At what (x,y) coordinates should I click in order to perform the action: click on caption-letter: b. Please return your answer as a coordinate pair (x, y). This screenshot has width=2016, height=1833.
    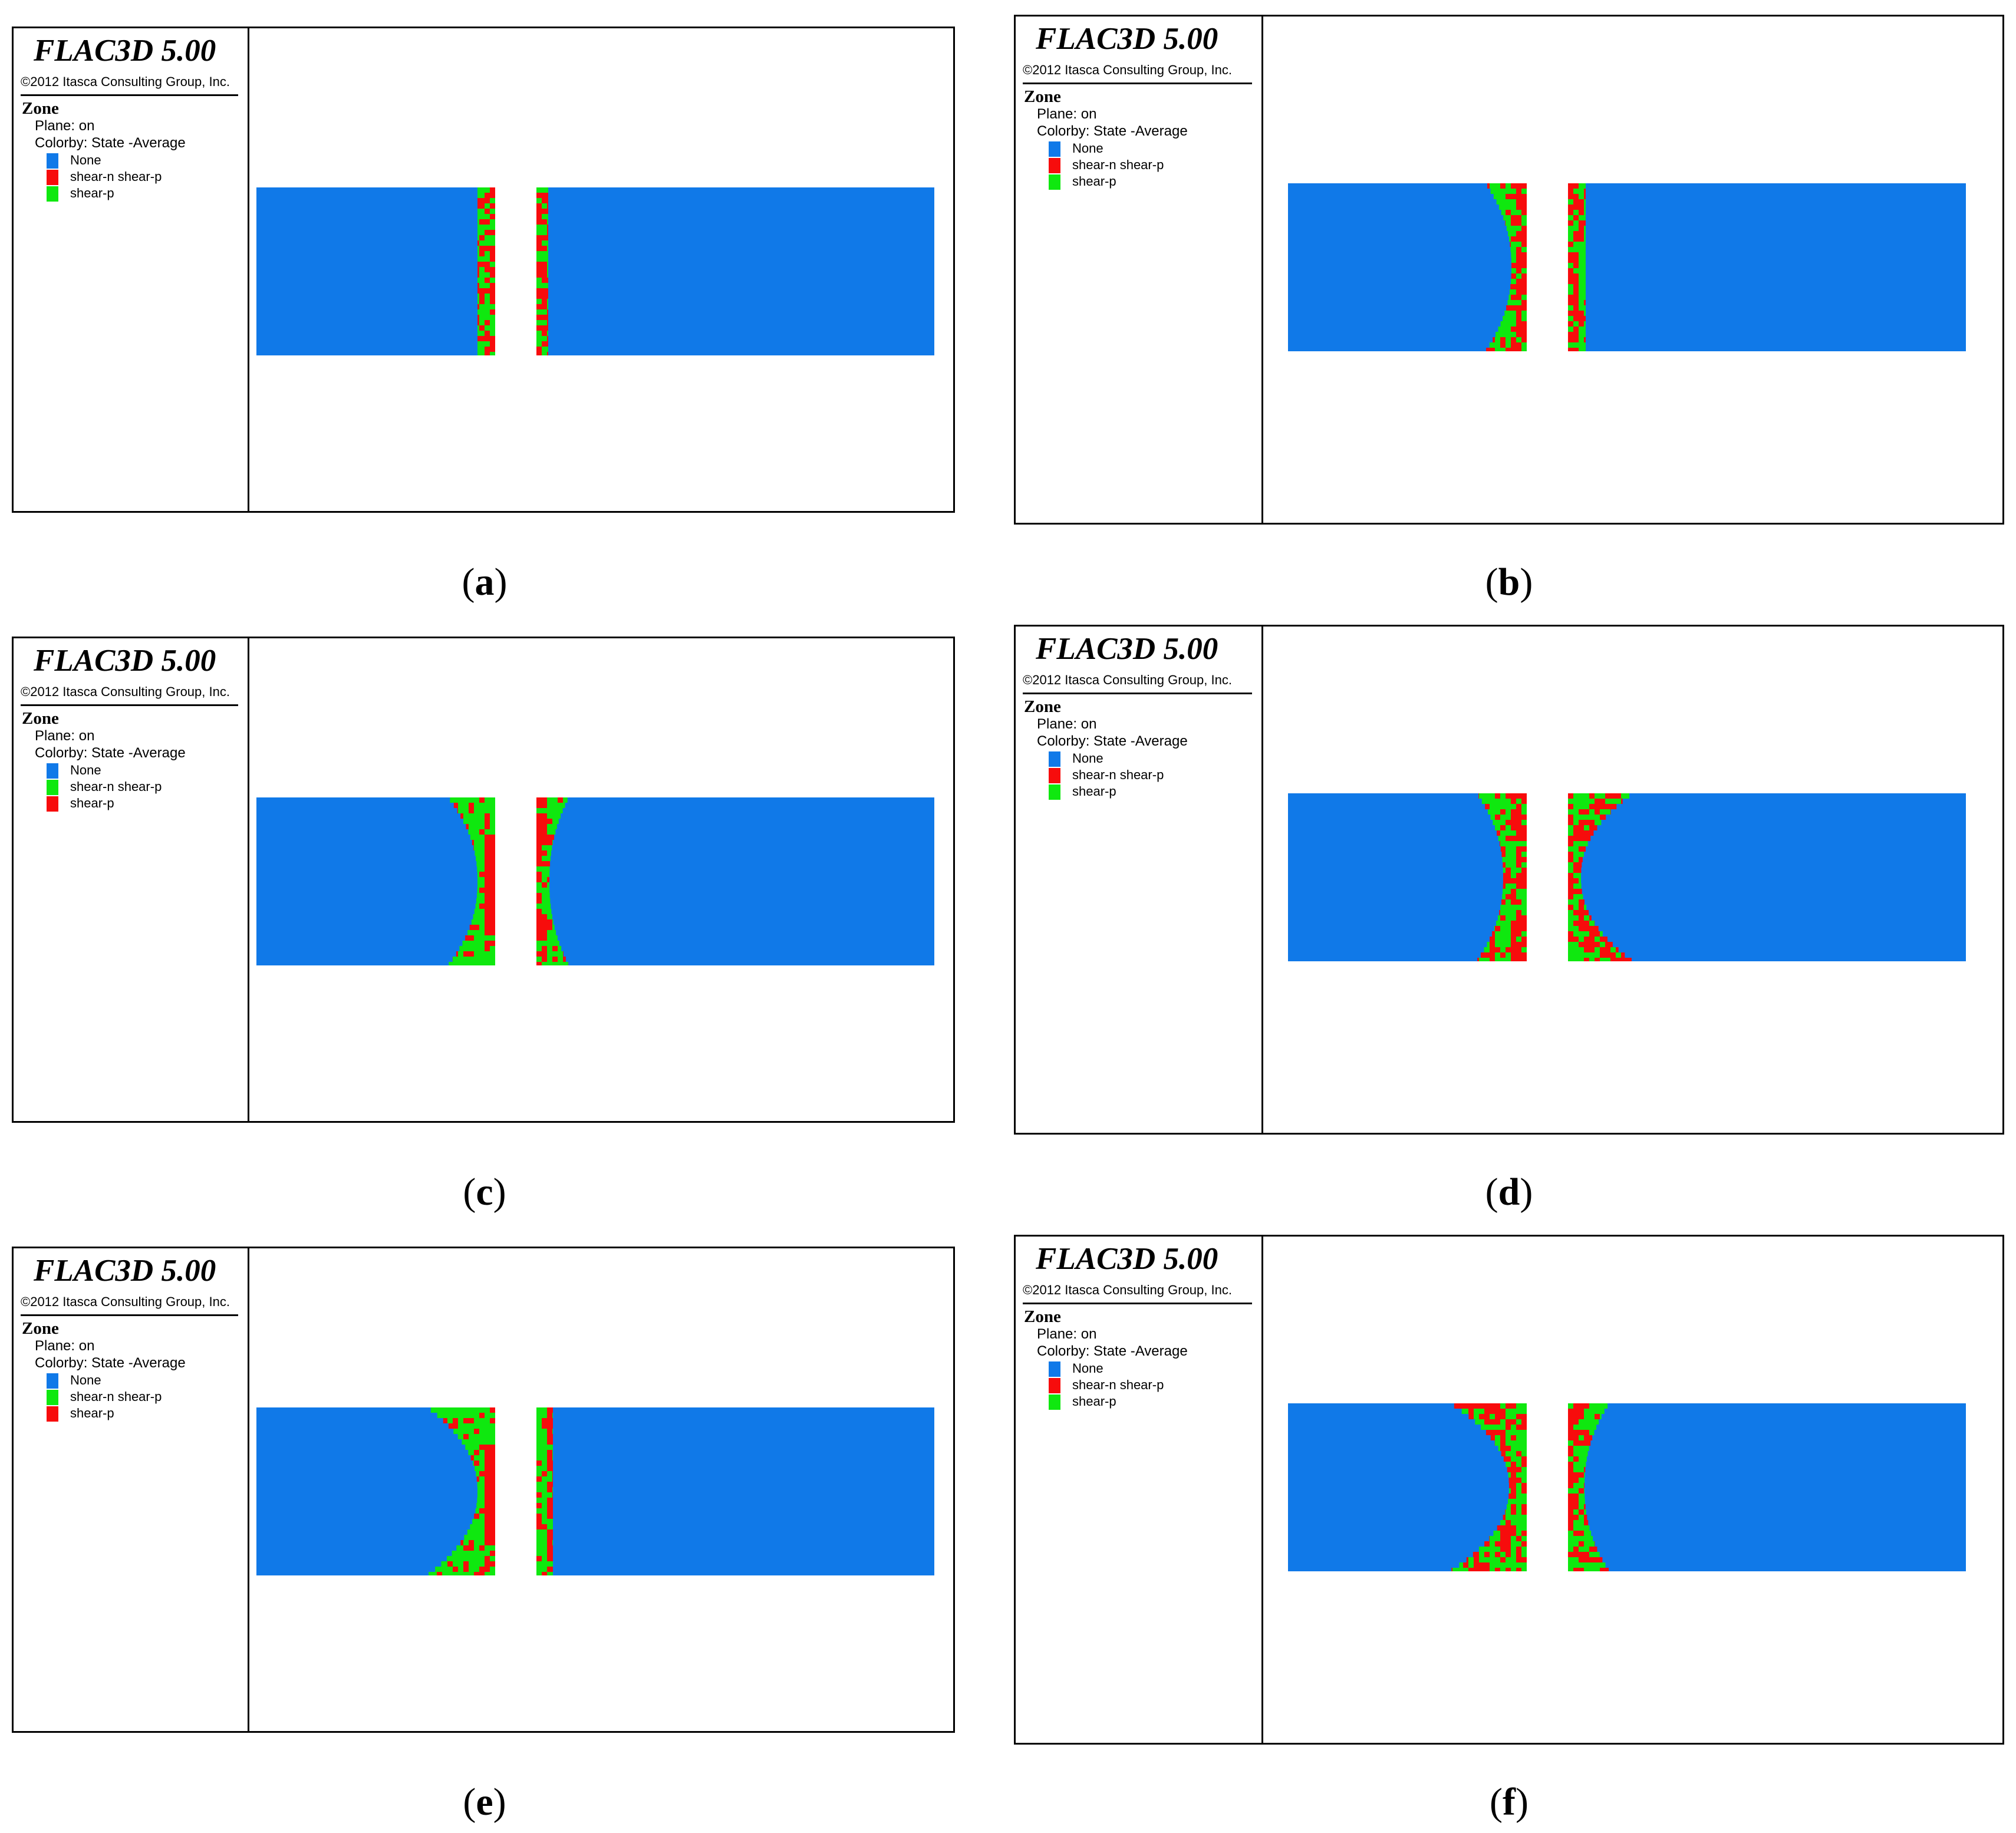
    Looking at the image, I should click on (1509, 582).